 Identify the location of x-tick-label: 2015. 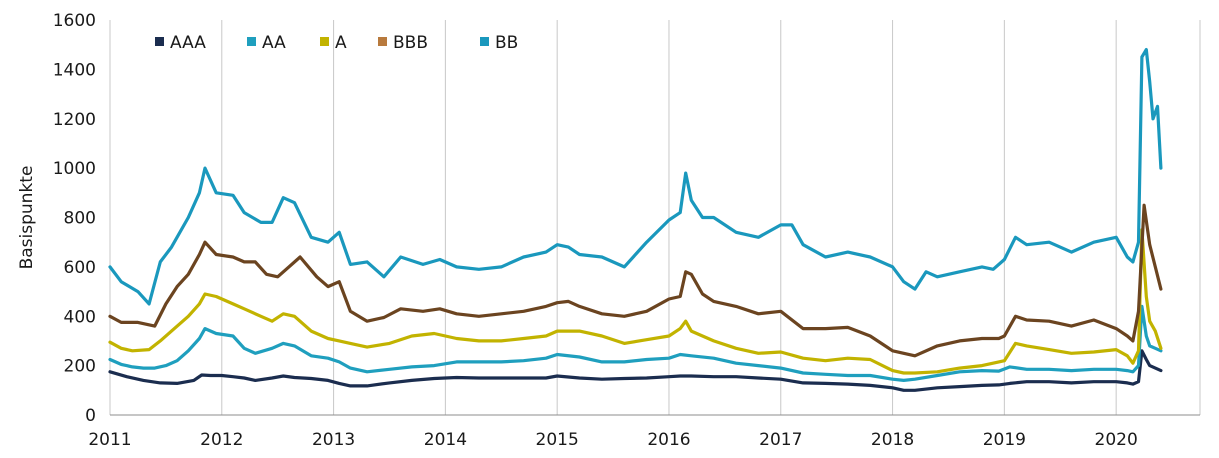
(557, 440).